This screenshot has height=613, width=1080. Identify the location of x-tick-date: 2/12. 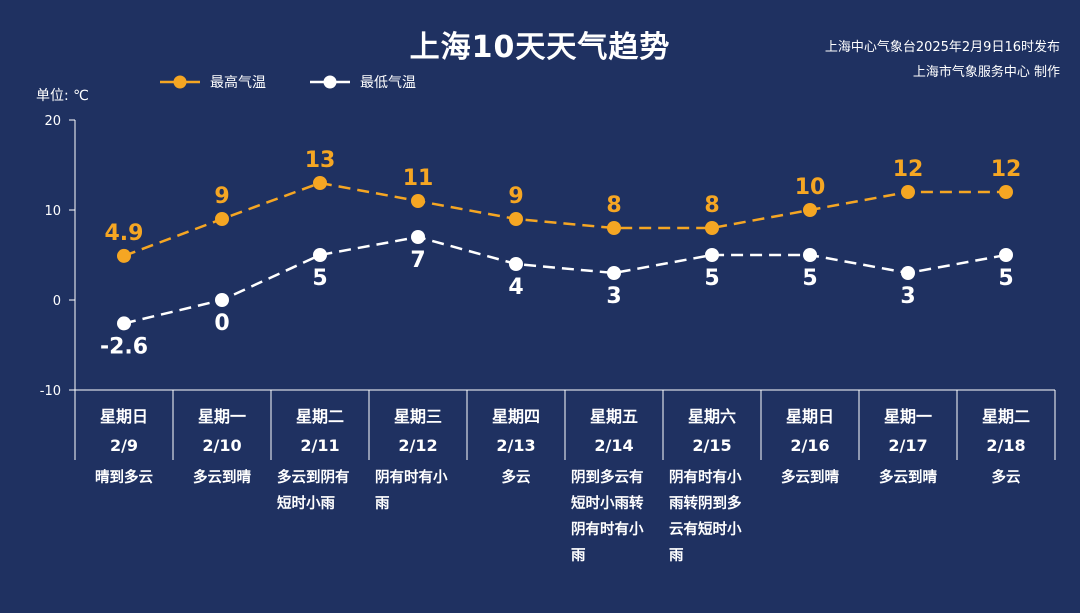
(417, 445).